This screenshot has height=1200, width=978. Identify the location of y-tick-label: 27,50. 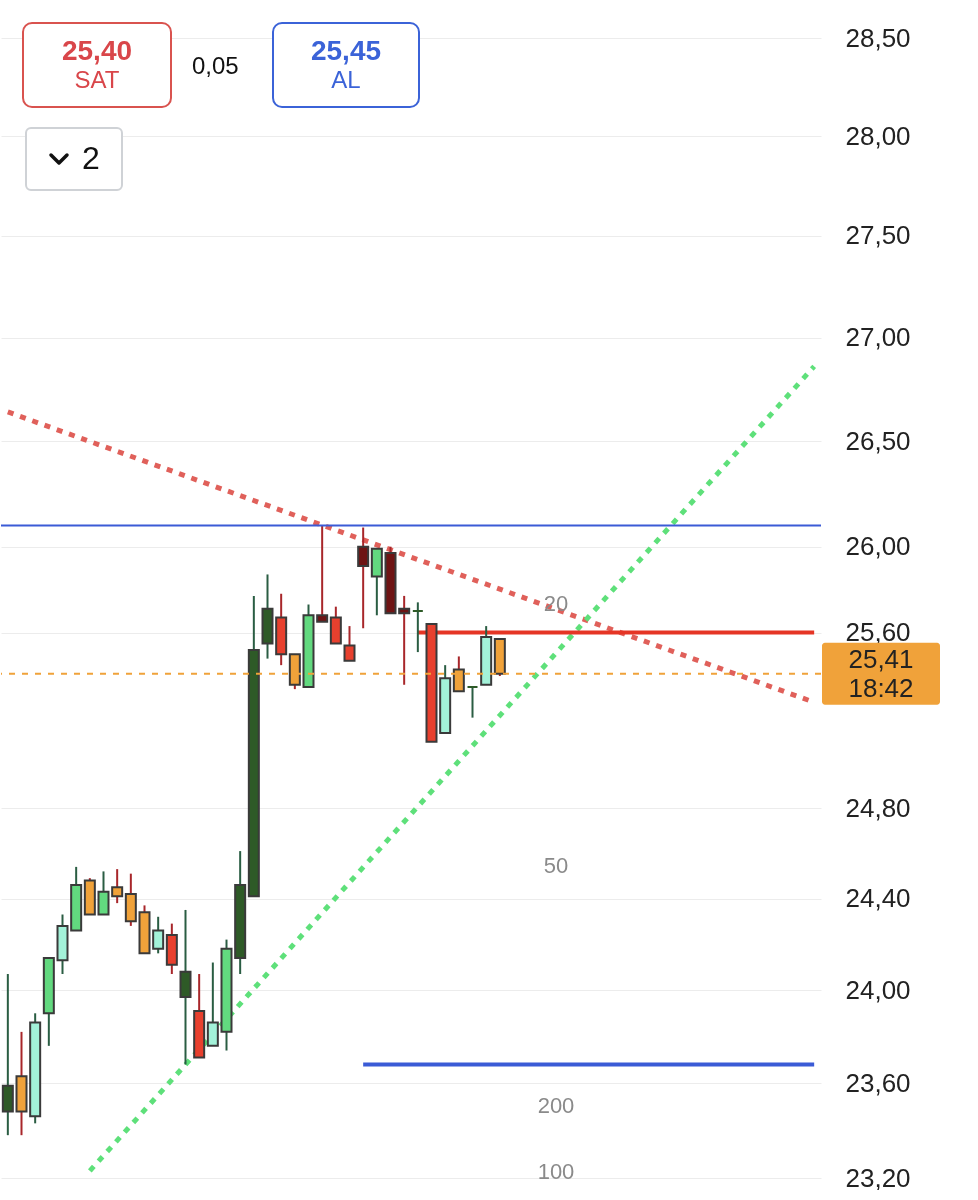
(878, 235).